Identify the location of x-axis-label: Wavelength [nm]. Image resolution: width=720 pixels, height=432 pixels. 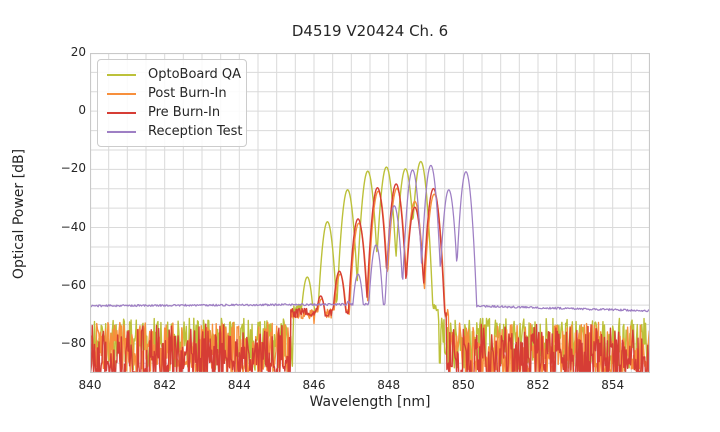
(370, 402).